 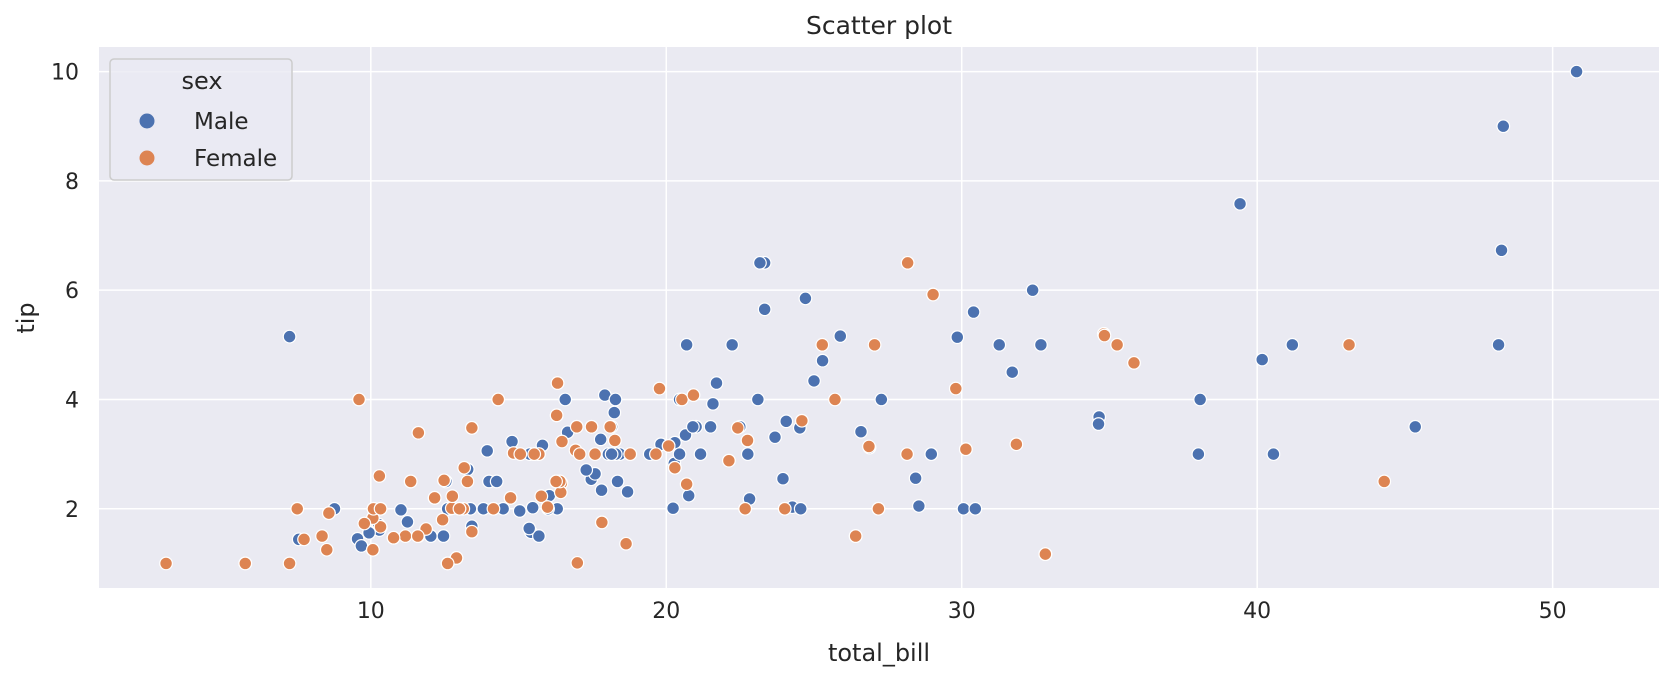 What do you see at coordinates (1257, 611) in the screenshot?
I see `x-tick-label: 40` at bounding box center [1257, 611].